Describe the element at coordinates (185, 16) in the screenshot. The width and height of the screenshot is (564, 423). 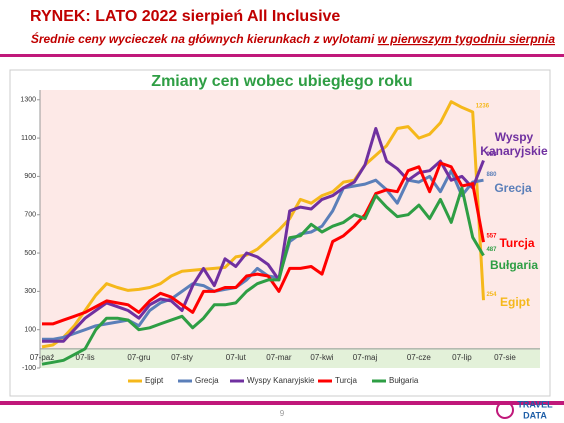
I see `slide-title: RYNEK: LATO 2022 sierpień All Inclusive` at that location.